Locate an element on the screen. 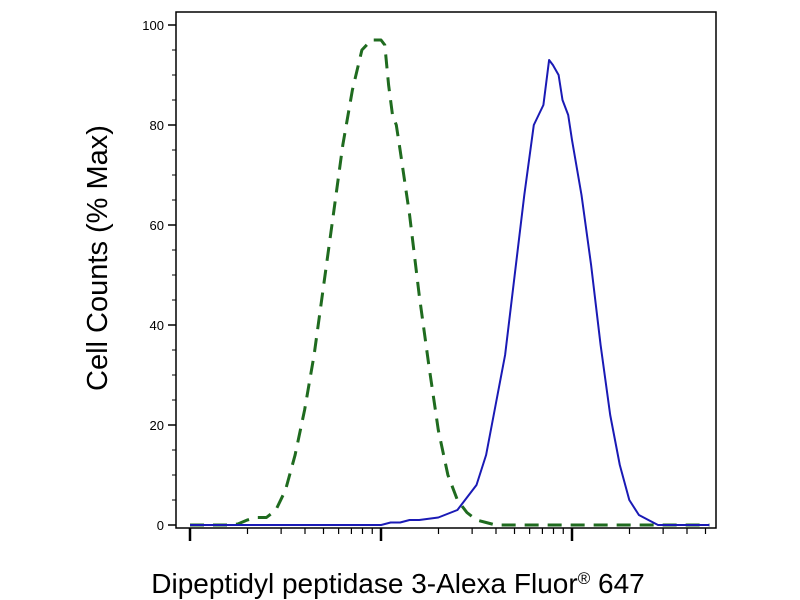 The image size is (800, 600). y-axis: 0 20 40 60 80 100 is located at coordinates (159, 275).